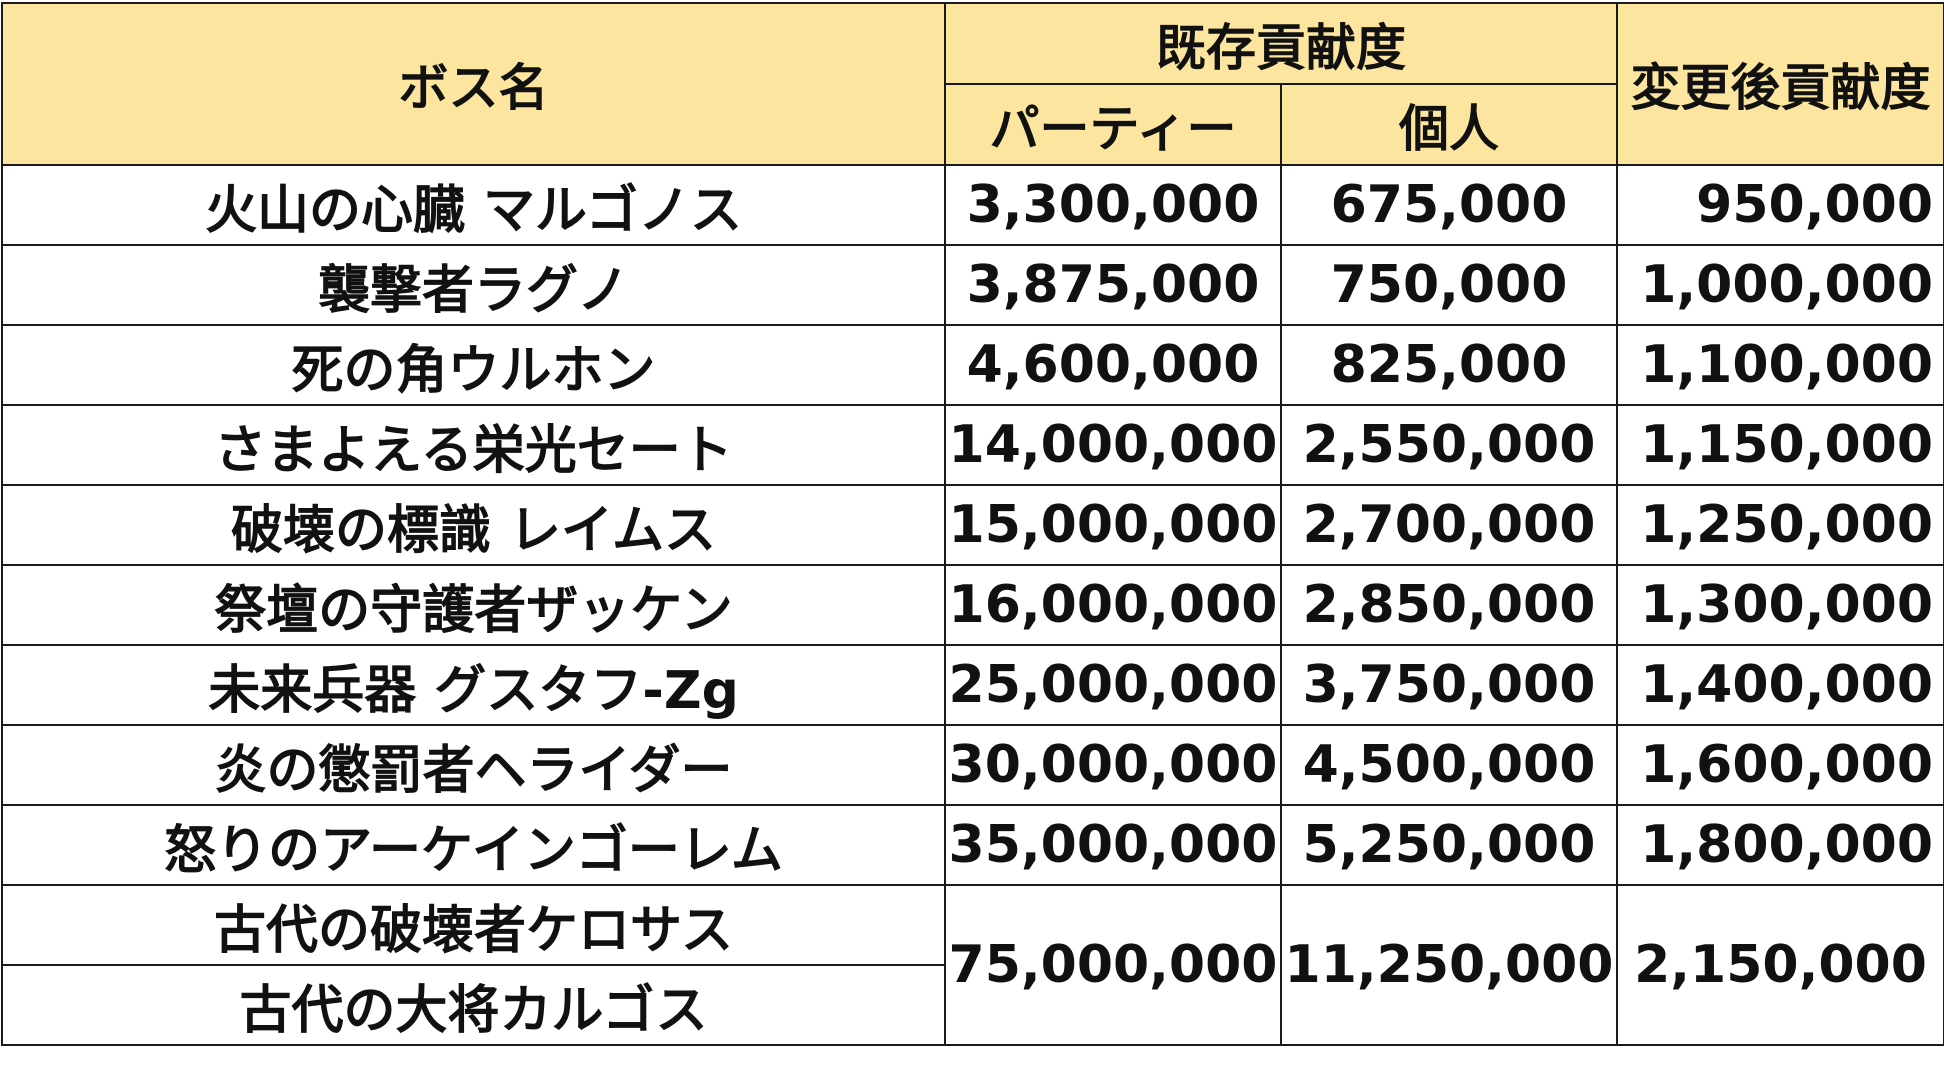  I want to click on table-row: 死の角ウルホン 4,600,000 825,000 1,100,000, so click(972, 365).